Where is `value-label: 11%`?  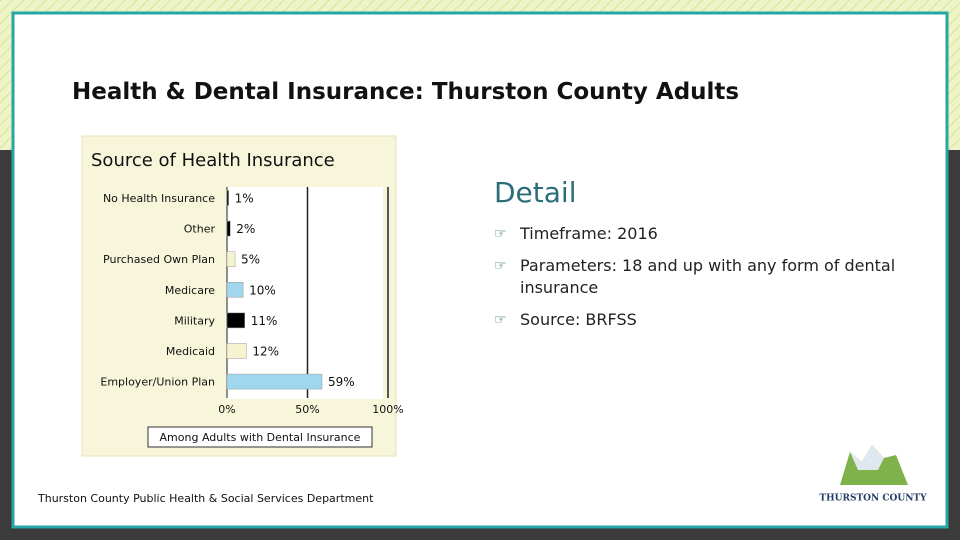 value-label: 11% is located at coordinates (264, 321).